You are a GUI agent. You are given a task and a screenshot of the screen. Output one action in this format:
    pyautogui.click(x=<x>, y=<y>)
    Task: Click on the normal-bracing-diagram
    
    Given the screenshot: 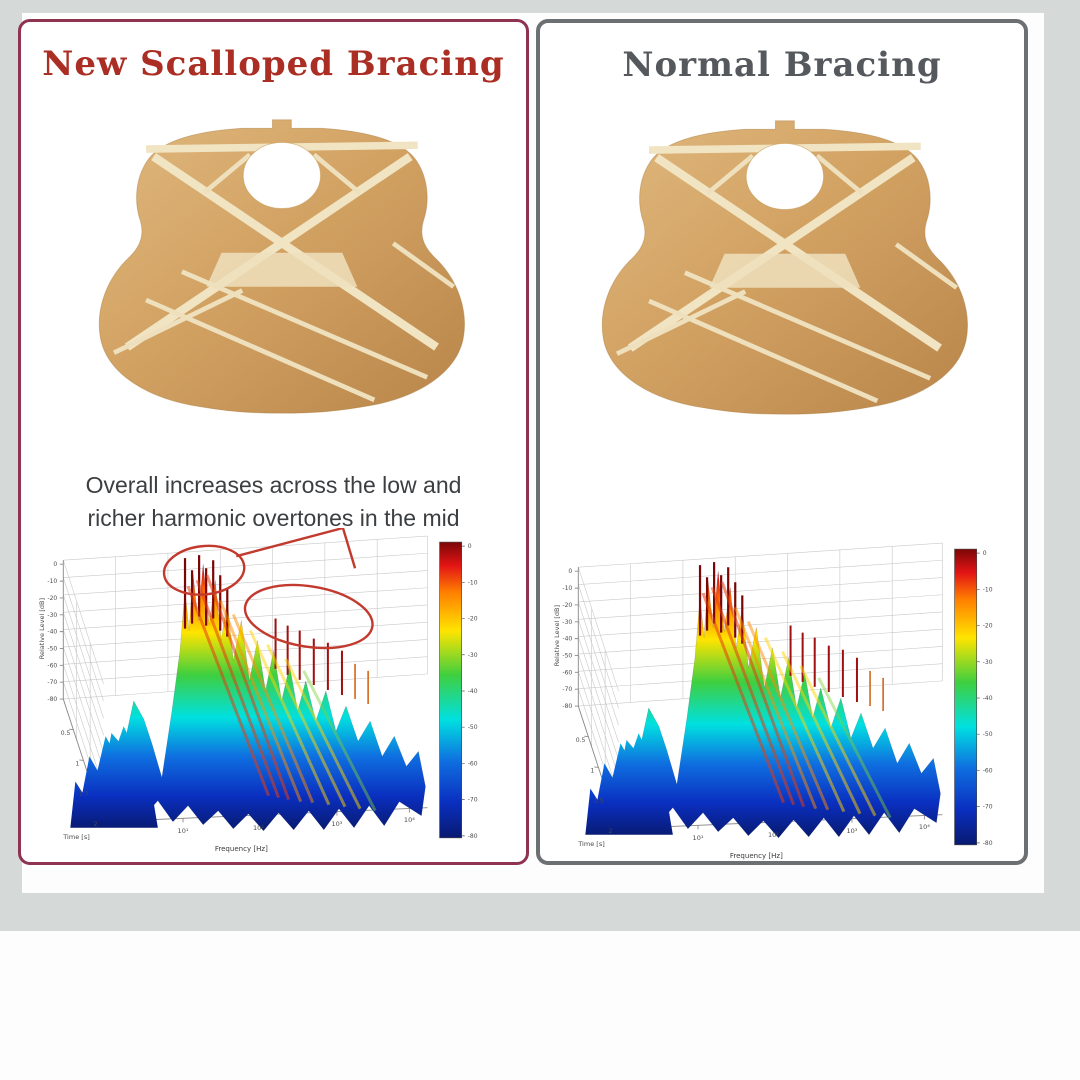 What is the action you would take?
    pyautogui.click(x=783, y=259)
    